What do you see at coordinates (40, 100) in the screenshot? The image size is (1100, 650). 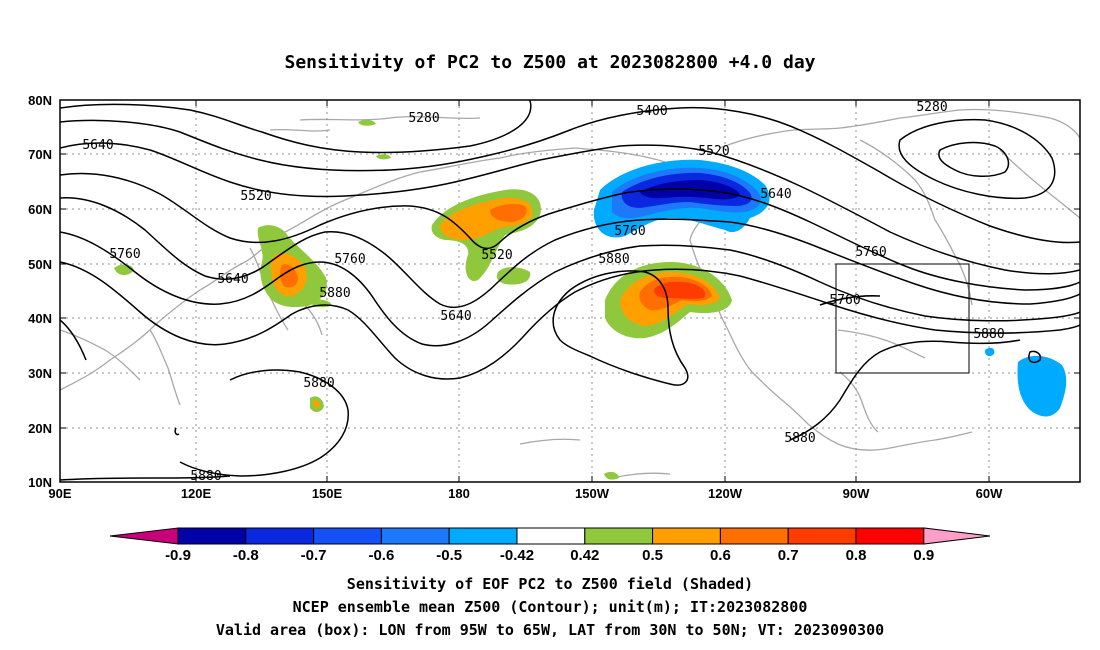 I see `lat-label: 80N` at bounding box center [40, 100].